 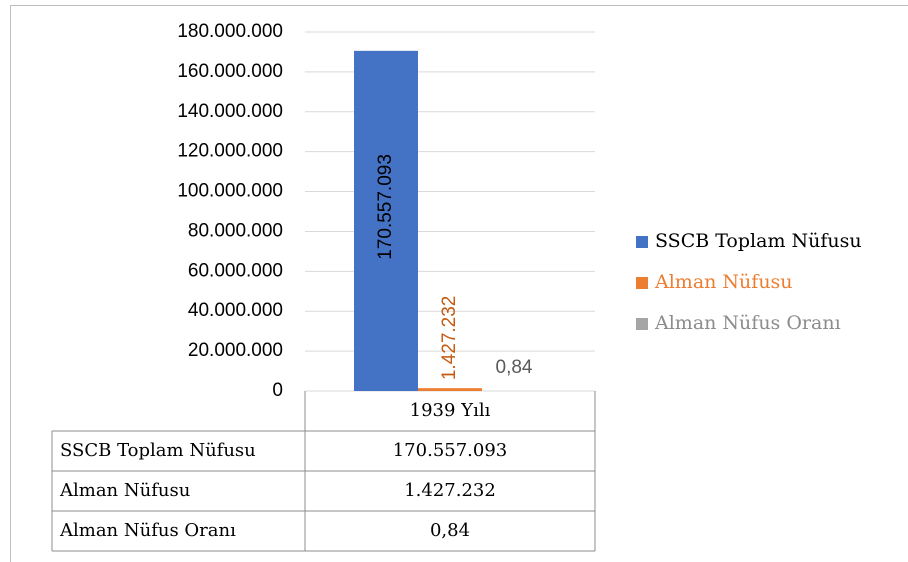 I want to click on y-tick-label: 160.000.000, so click(x=230, y=71).